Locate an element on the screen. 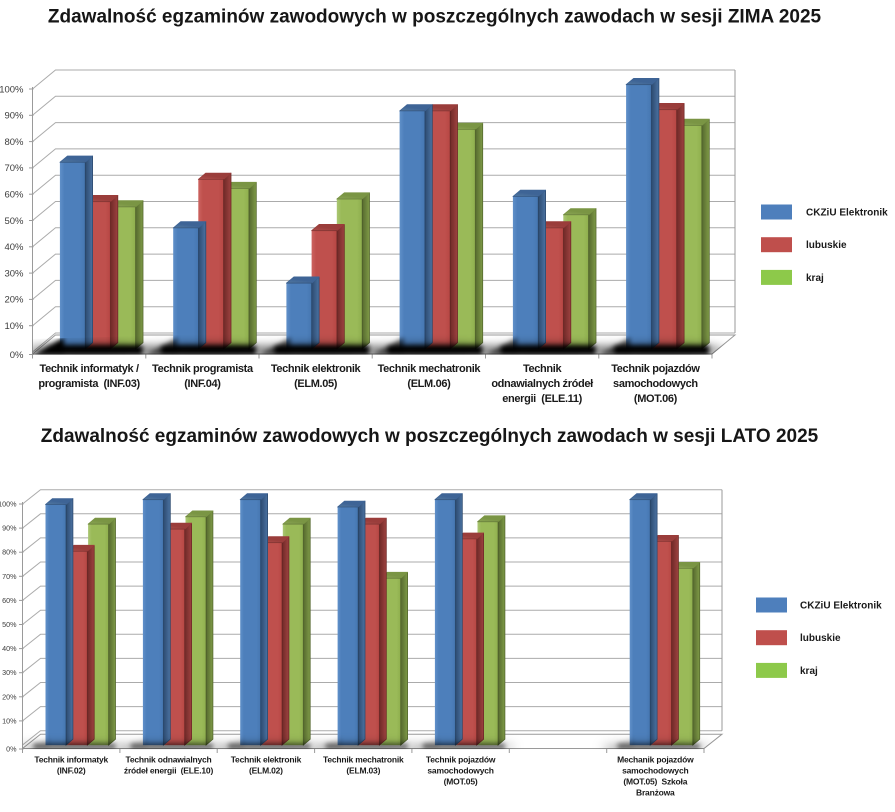  svg-text: źródeł energii (ELE.10) is located at coordinates (169, 771).